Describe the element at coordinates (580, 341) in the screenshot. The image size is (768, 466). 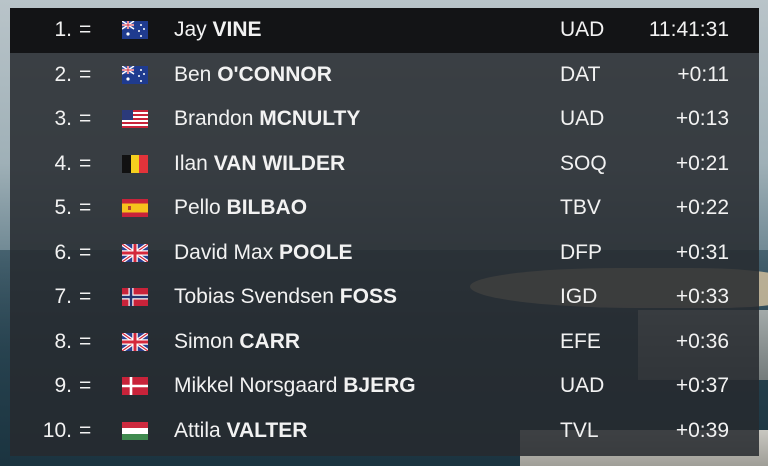
I see `team-code: EFE` at that location.